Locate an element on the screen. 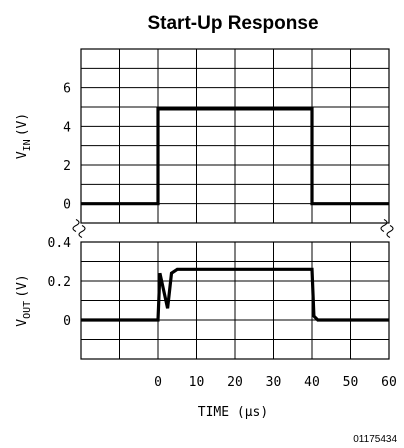 This screenshot has height=448, width=404. x-tick-label: 60 is located at coordinates (389, 382).